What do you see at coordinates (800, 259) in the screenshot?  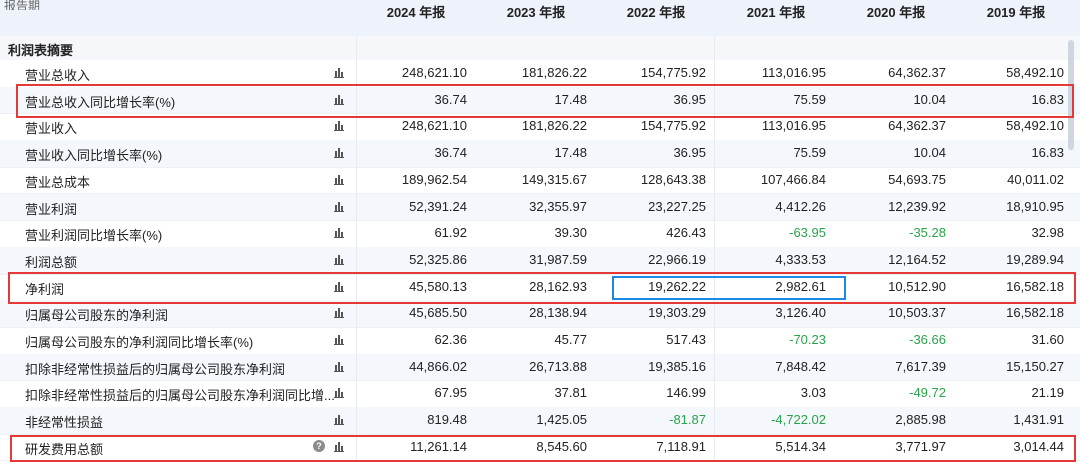 I see `table-cell: 4,333.53` at bounding box center [800, 259].